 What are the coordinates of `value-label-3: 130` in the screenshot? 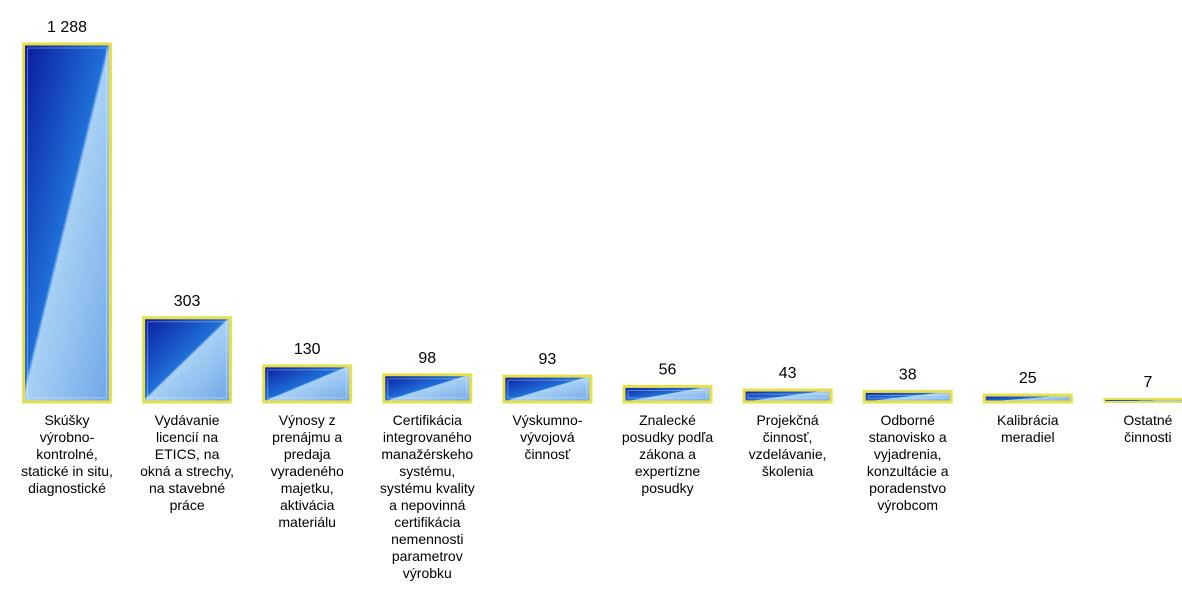 It's located at (307, 349).